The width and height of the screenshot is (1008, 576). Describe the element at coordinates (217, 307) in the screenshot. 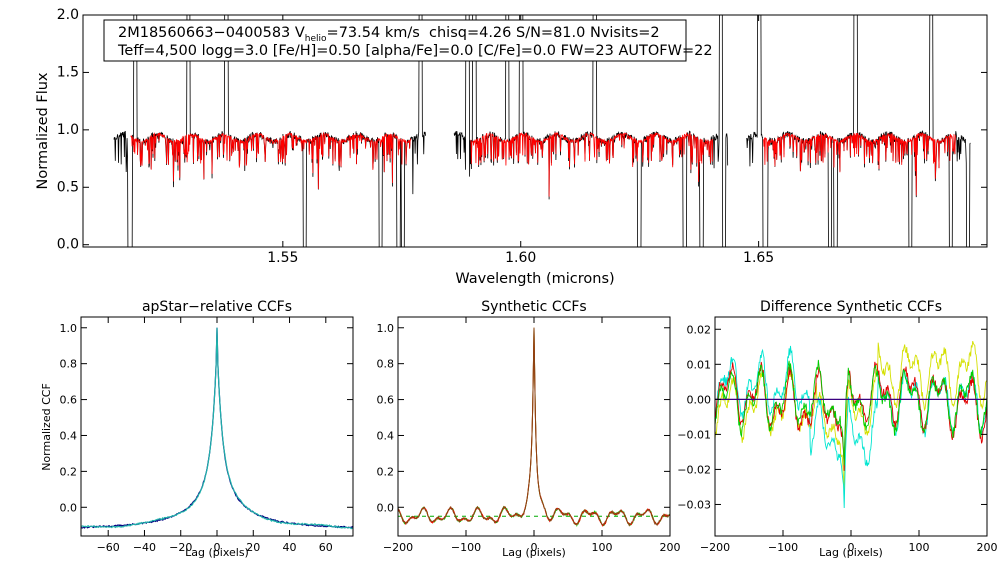

I see `apstar-title: apStar−relative CCFs` at that location.